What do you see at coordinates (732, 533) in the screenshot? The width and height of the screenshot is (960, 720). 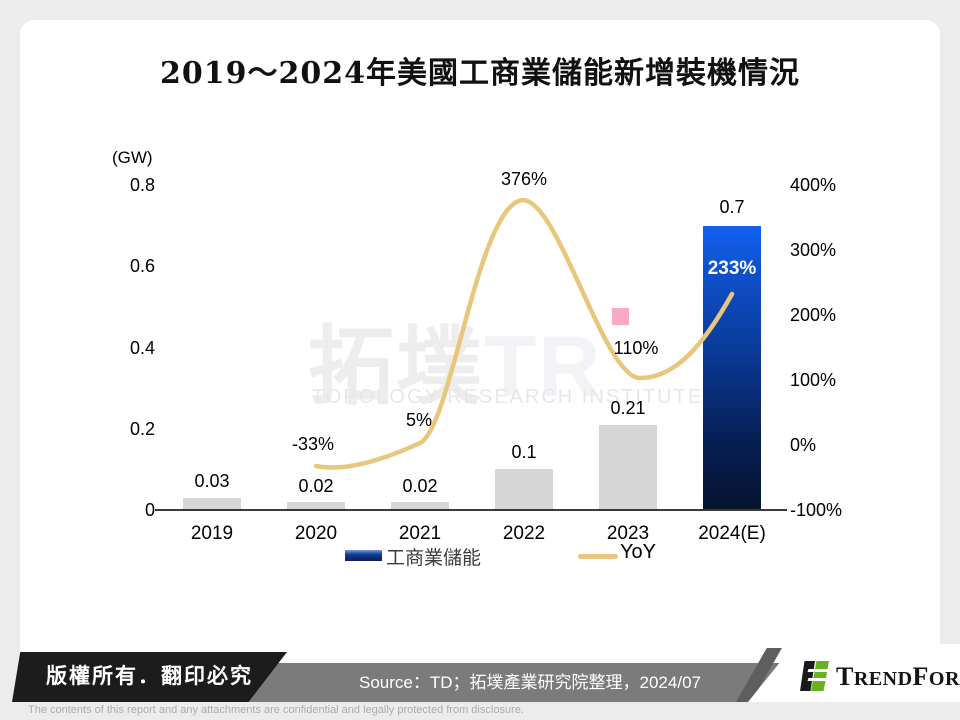 I see `cat-2024: 2024(E)` at bounding box center [732, 533].